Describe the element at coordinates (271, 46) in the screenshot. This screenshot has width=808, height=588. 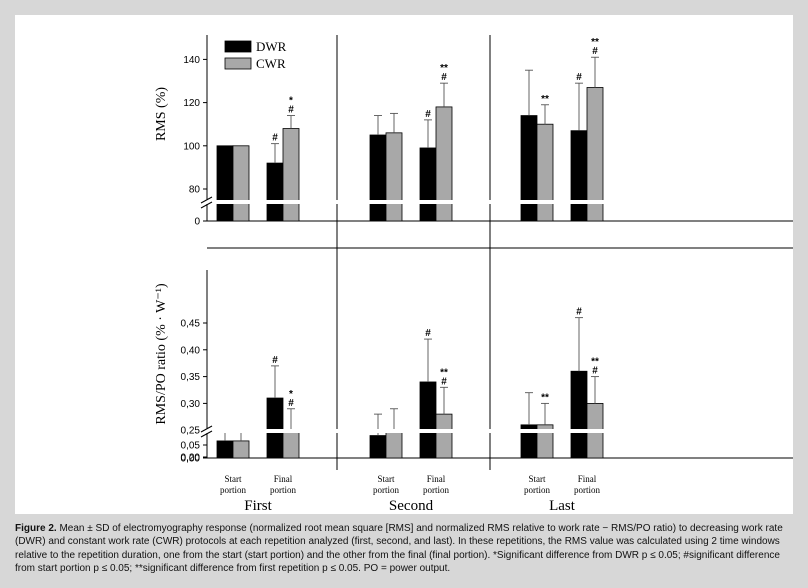
I see `legend-label: DWR` at that location.